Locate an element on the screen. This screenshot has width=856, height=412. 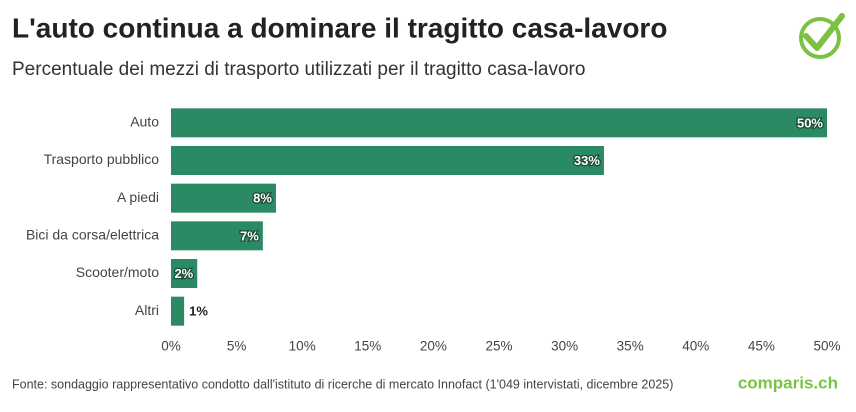
y-tick-label: Scooter/moto is located at coordinates (117, 272).